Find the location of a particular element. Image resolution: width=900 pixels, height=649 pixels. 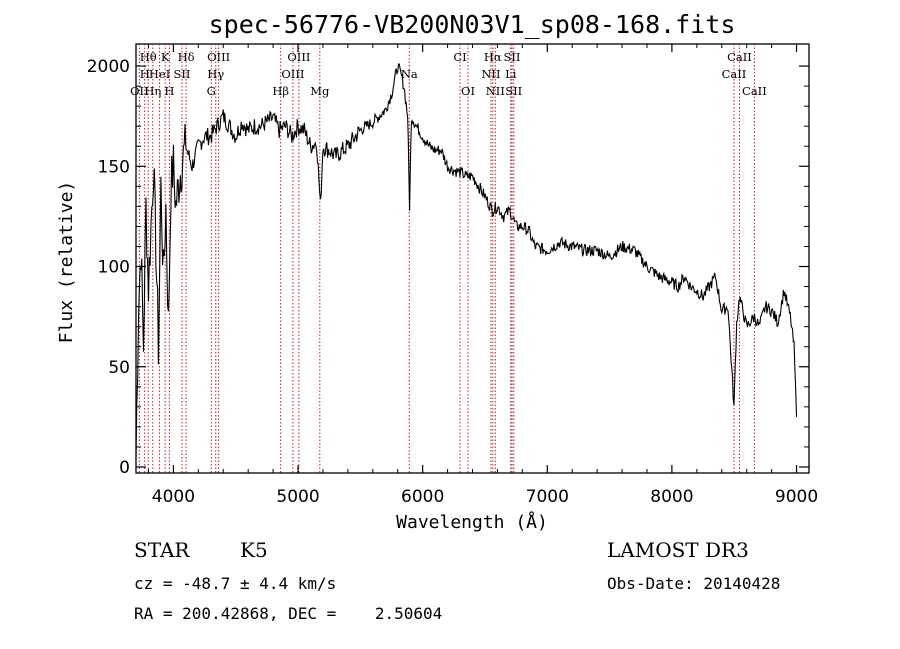

line-marker-label: Mg is located at coordinates (320, 91).